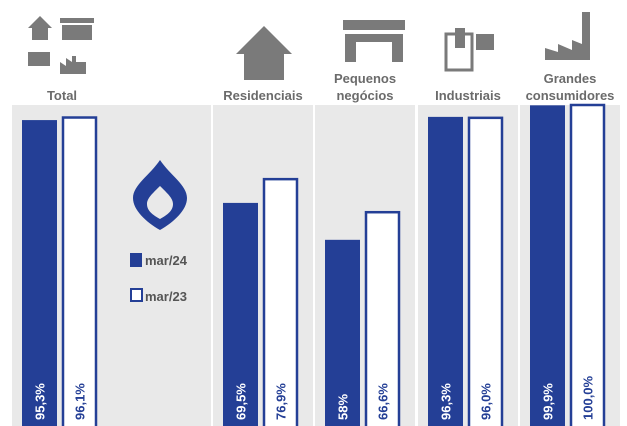 Image resolution: width=627 pixels, height=426 pixels. Describe the element at coordinates (166, 296) in the screenshot. I see `legend-label: mar/23` at that location.